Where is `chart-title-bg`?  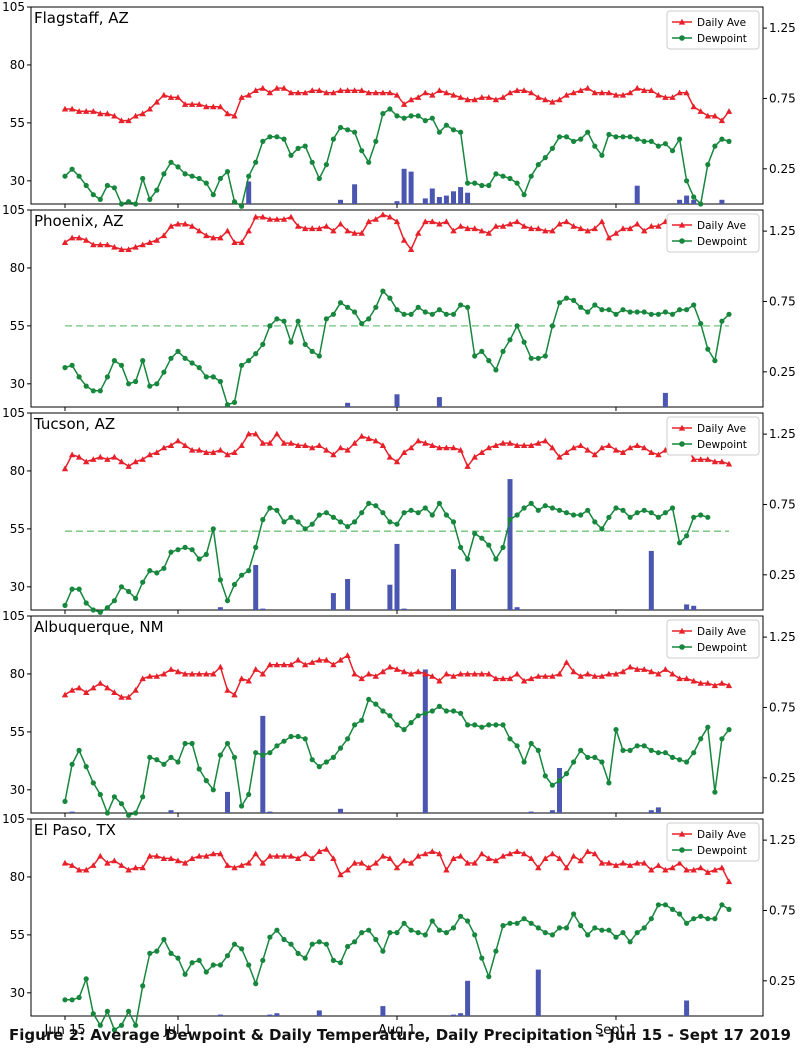
chart-title-bg is located at coordinates (100, 627).